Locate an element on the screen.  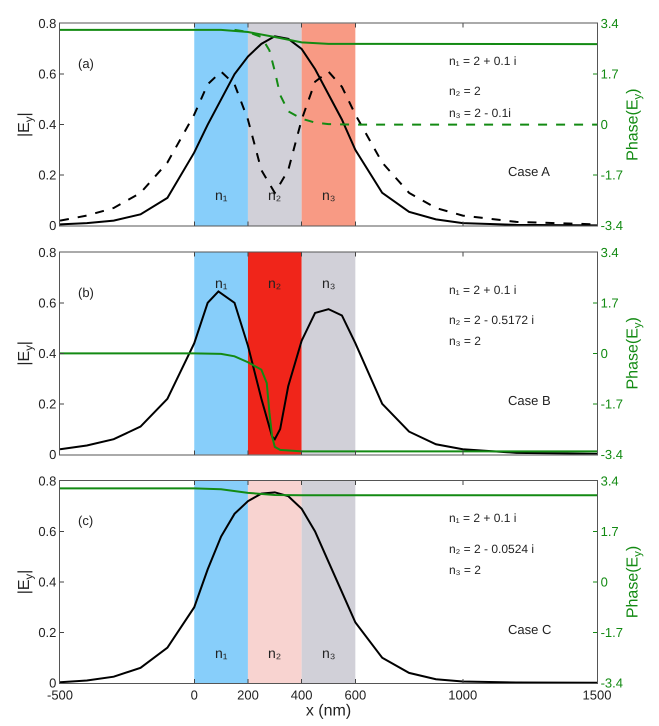
annotation: (c) is located at coordinates (86, 520).